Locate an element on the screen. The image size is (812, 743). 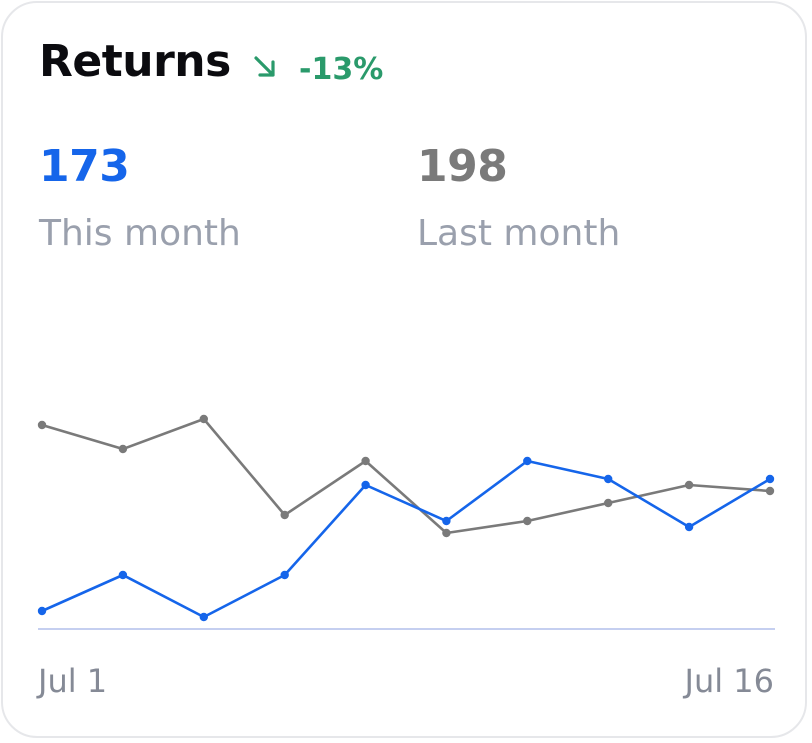
x-tick-label-end: Jul 16 is located at coordinates (729, 681).